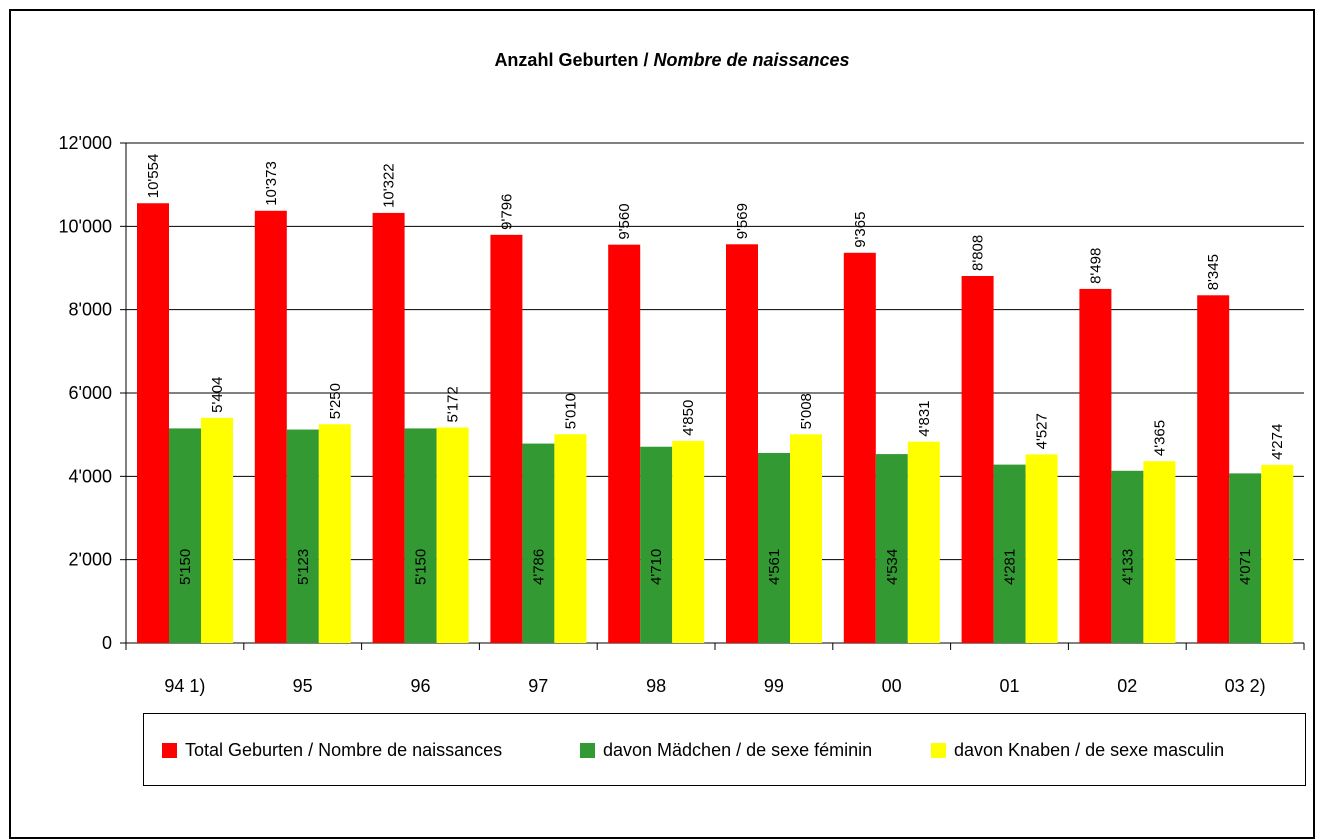  What do you see at coordinates (271, 183) in the screenshot?
I see `data-label-total: 10'373` at bounding box center [271, 183].